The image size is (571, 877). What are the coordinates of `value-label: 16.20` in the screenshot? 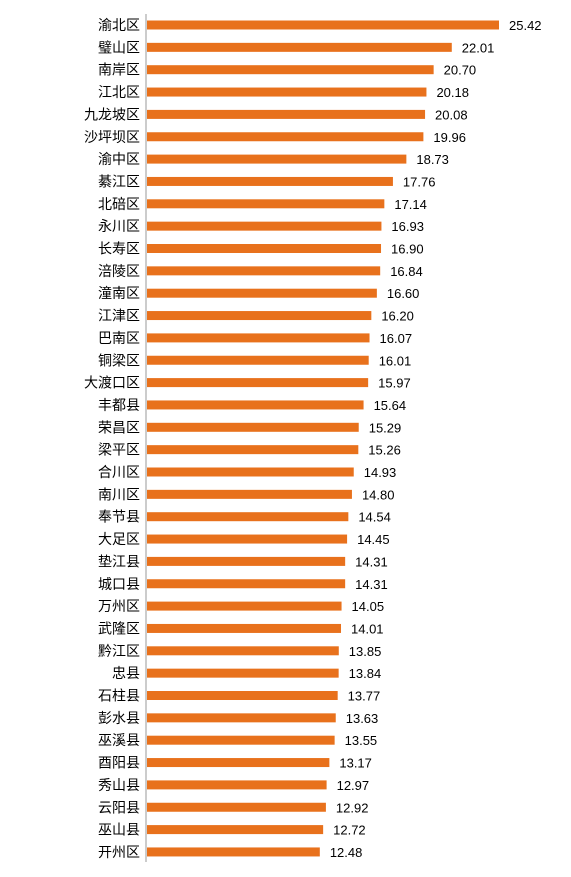 It's located at (397, 316).